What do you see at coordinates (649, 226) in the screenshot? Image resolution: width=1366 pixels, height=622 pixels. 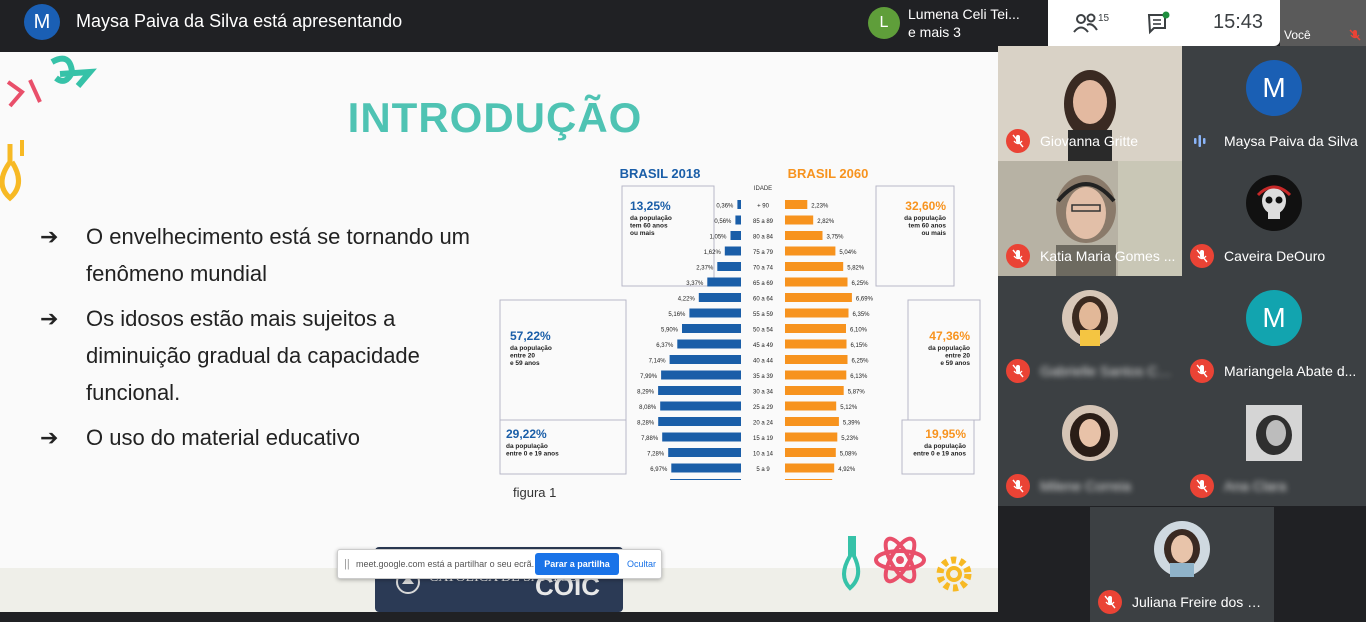 I see `annotation-2018-60plus-text: tem 60 anos` at bounding box center [649, 226].